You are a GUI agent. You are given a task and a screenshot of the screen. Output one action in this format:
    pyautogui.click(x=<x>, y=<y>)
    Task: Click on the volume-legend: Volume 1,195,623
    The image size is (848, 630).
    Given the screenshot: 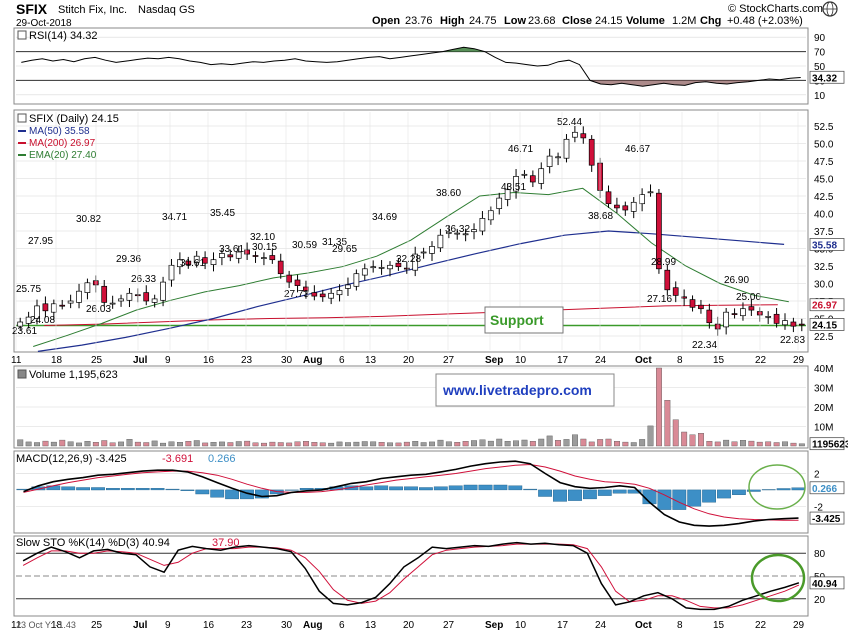 What is the action you would take?
    pyautogui.click(x=67, y=375)
    